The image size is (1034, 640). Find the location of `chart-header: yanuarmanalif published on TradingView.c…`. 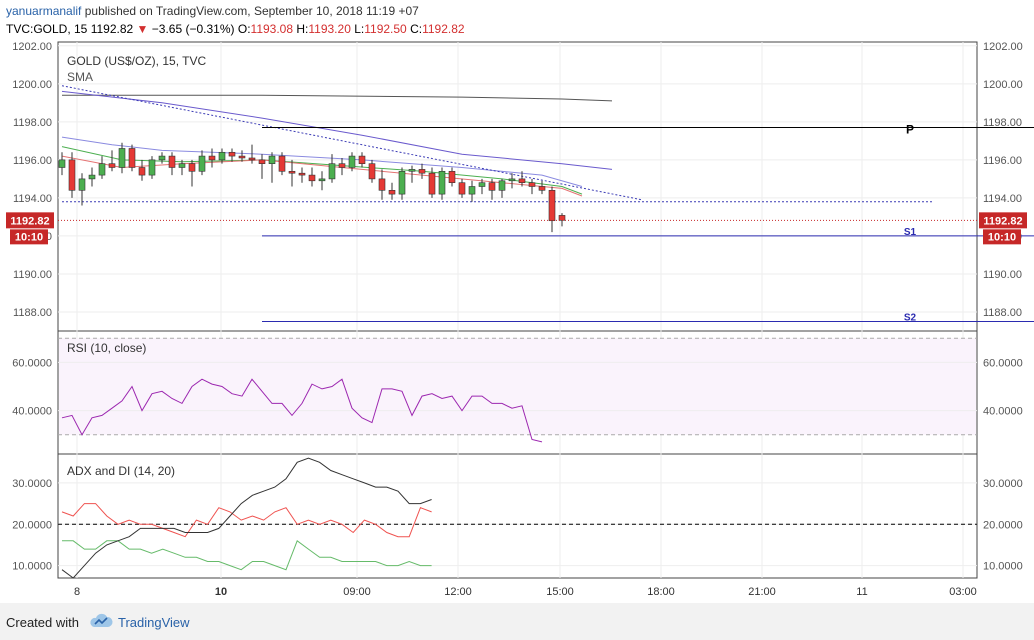

chart-header: yanuarmanalif published on TradingView.c… is located at coordinates (517, 20).